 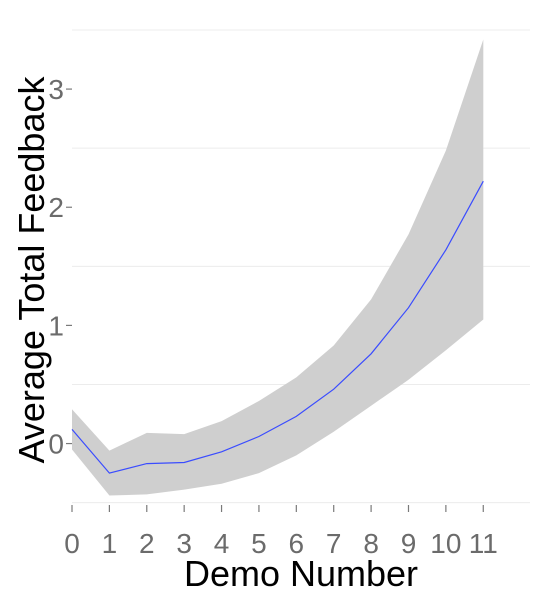 I want to click on x-tick-label: 9, so click(x=409, y=543).